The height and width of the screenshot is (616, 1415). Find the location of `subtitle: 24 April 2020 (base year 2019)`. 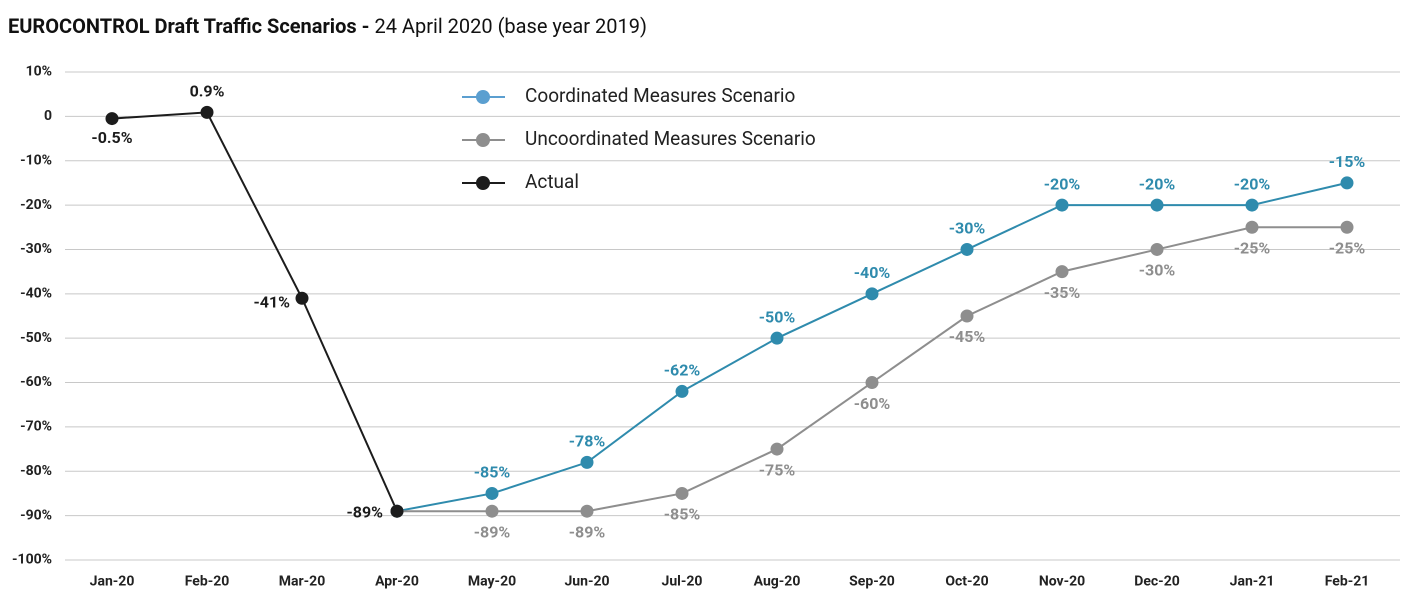

subtitle: 24 April 2020 (base year 2019) is located at coordinates (510, 26).